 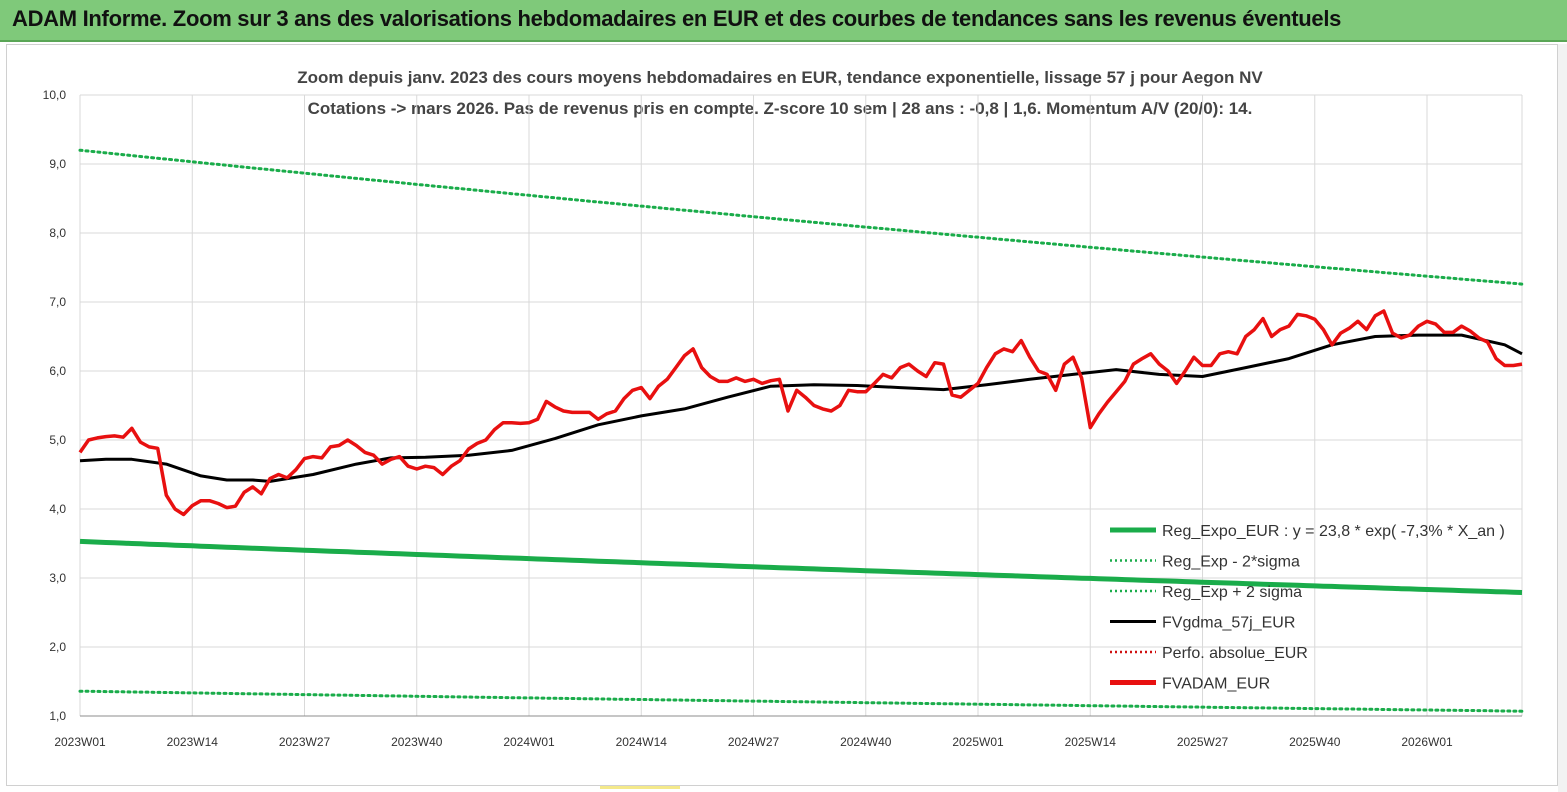 I want to click on x-tick-label: 2025W27, so click(x=1203, y=742).